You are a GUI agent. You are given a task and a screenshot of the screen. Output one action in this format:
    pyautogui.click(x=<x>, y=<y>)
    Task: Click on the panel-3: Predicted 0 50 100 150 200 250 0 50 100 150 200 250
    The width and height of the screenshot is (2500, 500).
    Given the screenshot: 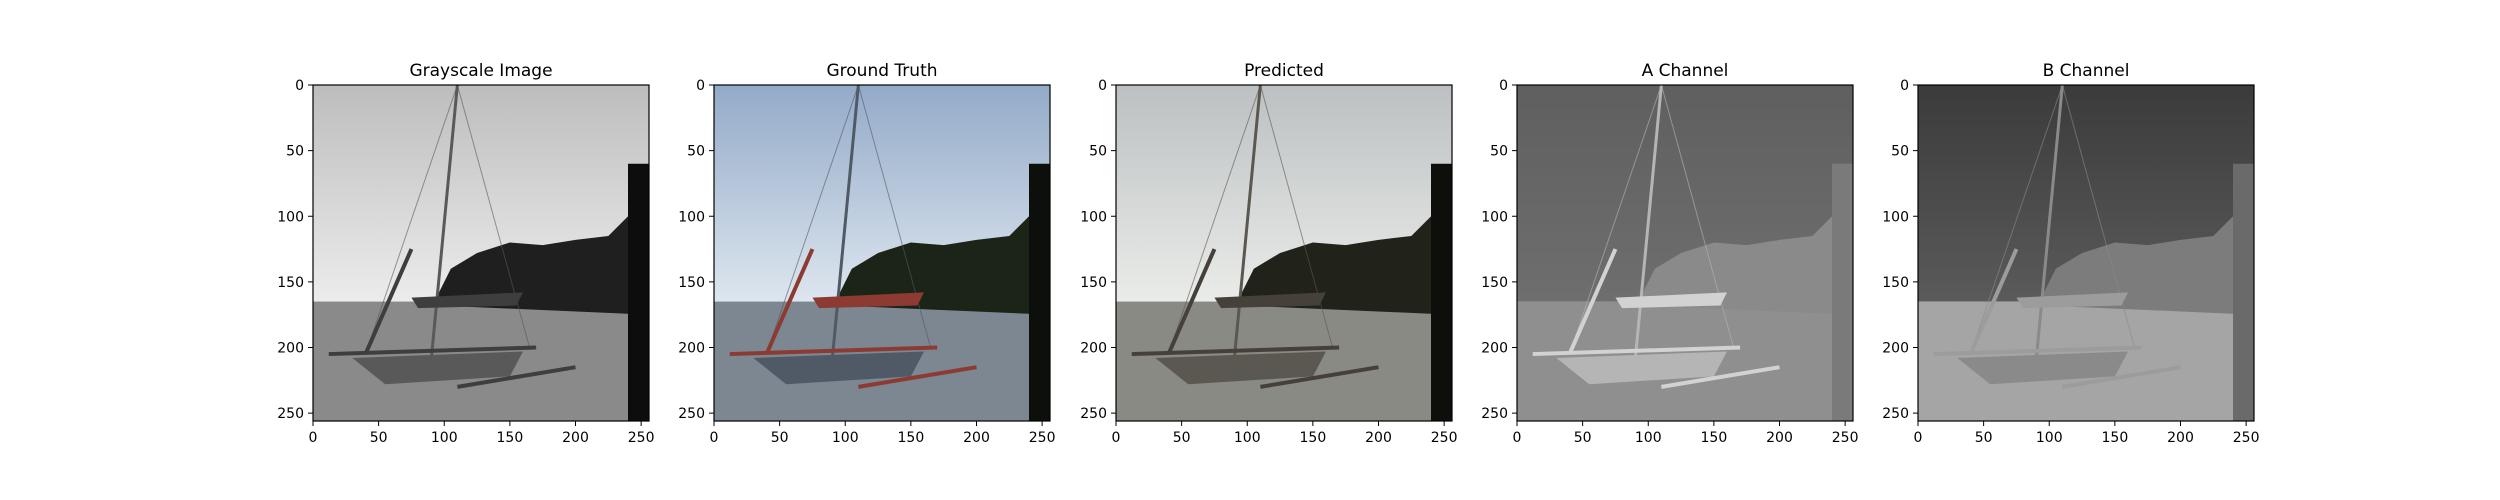 What is the action you would take?
    pyautogui.click(x=1268, y=253)
    